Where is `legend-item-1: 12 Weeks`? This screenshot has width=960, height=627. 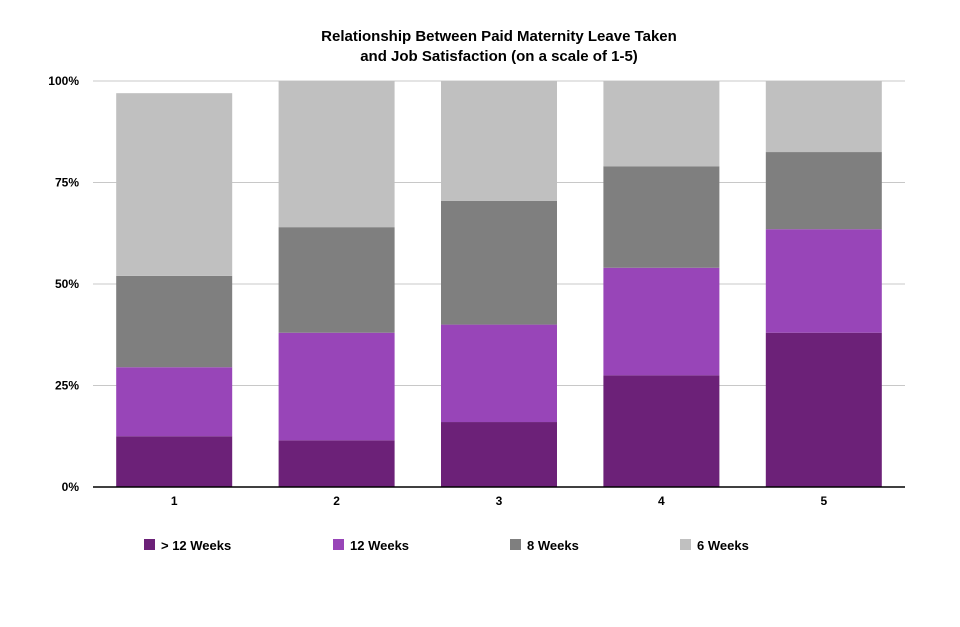 legend-item-1: 12 Weeks is located at coordinates (371, 545).